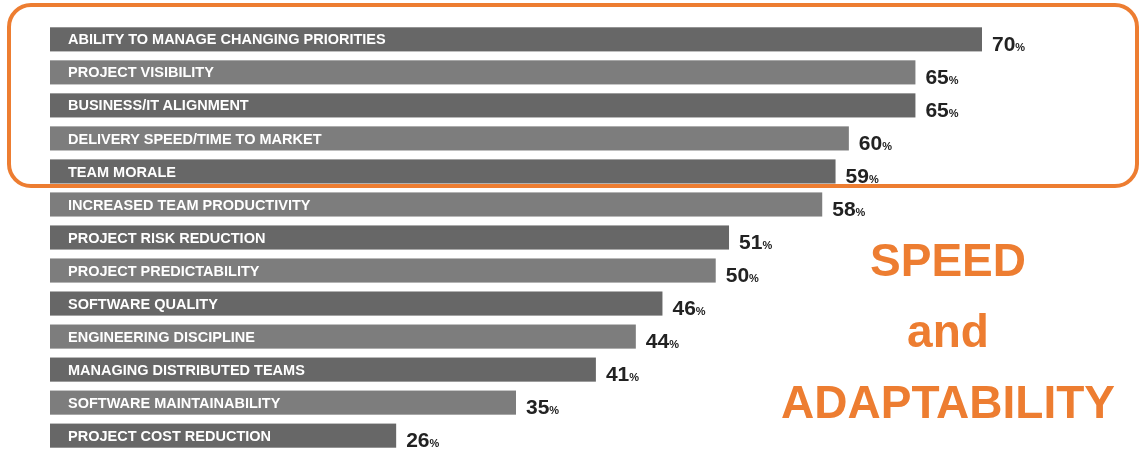 The height and width of the screenshot is (449, 1141). Describe the element at coordinates (875, 142) in the screenshot. I see `data-label: 60%` at that location.